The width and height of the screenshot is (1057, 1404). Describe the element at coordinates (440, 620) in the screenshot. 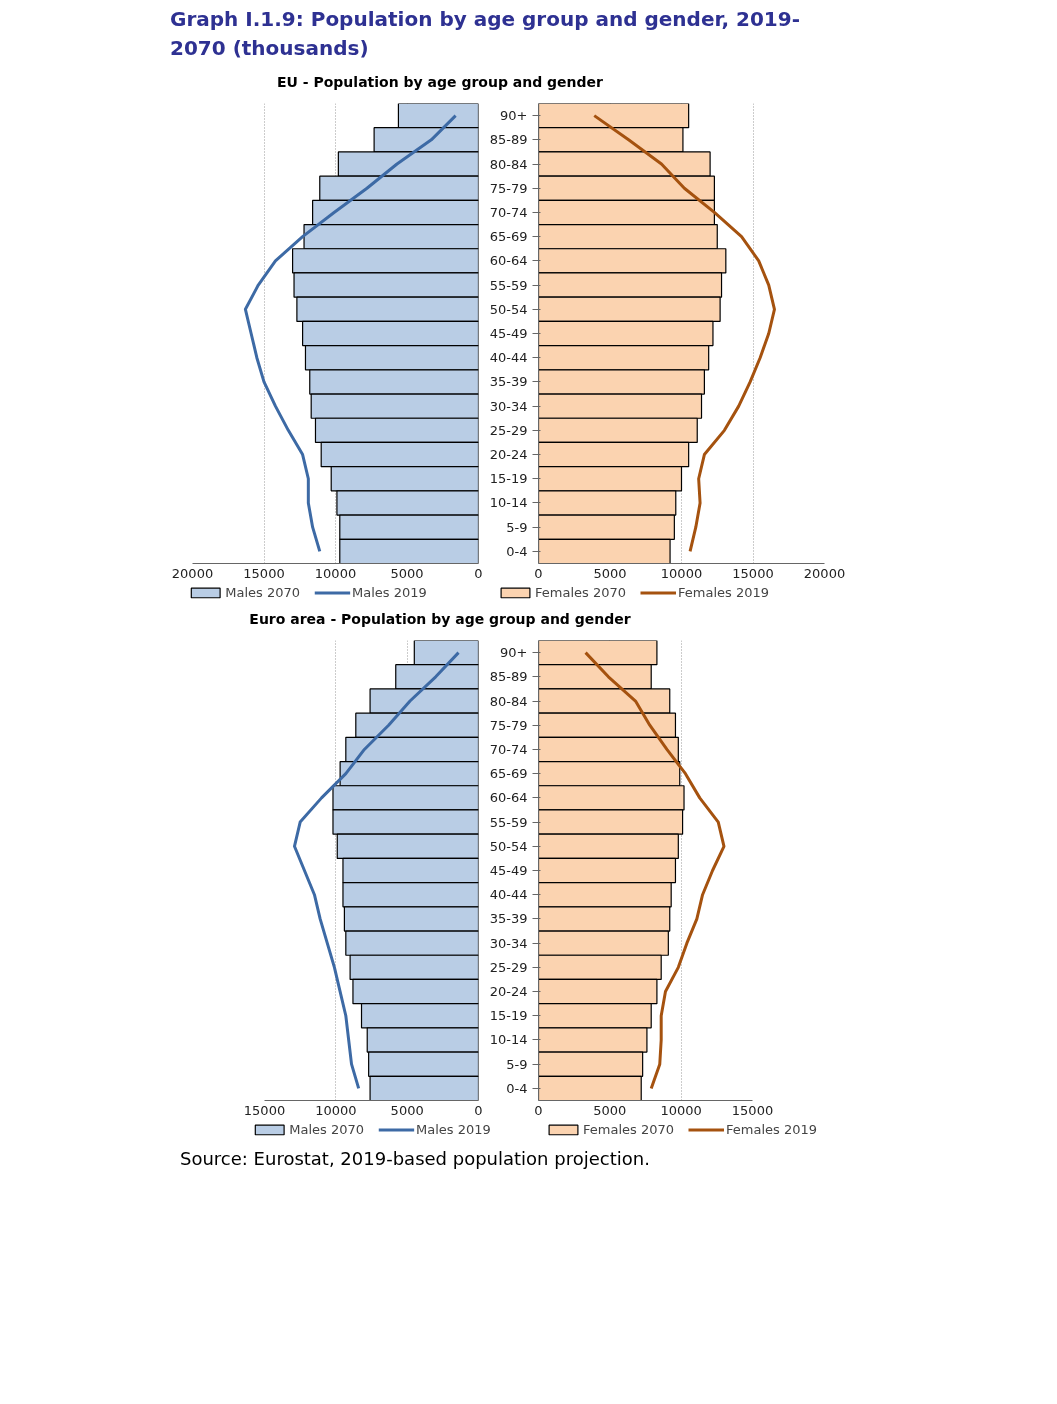

I see `chart-subtitle: Euro area - Population by age group and gender` at that location.